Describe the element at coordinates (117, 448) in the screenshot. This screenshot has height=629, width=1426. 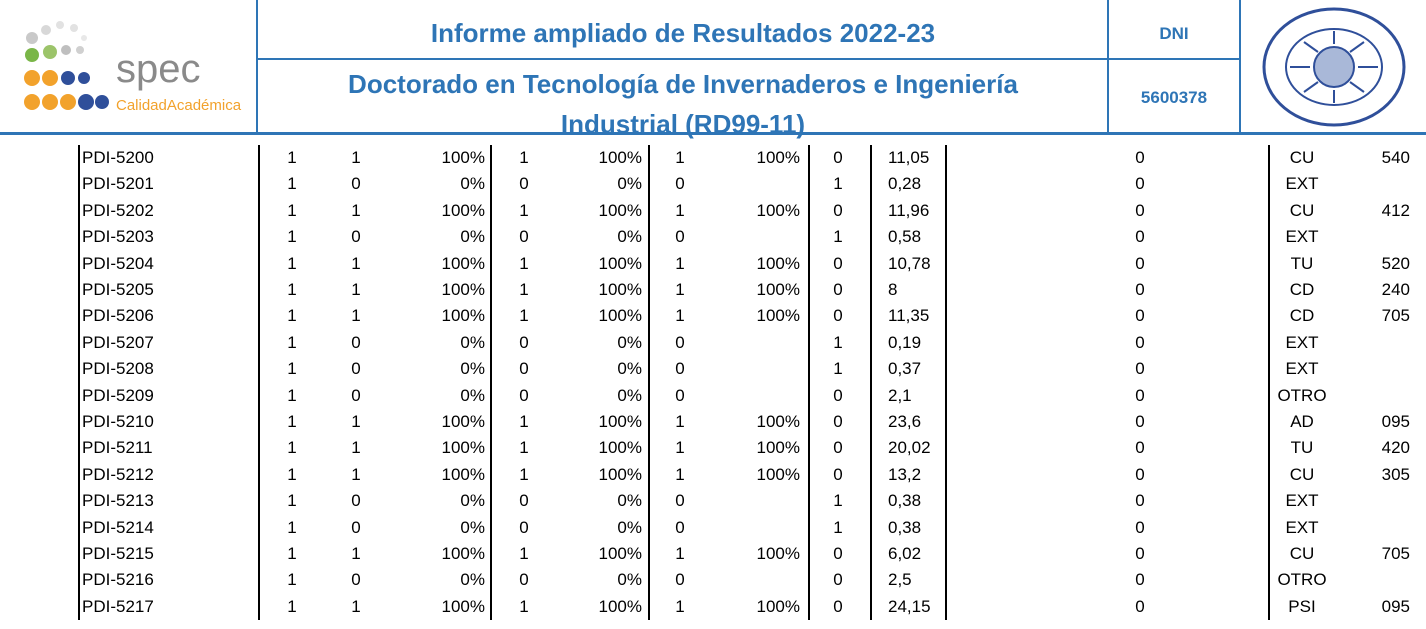
I see `table-cell: PDI-5211` at that location.